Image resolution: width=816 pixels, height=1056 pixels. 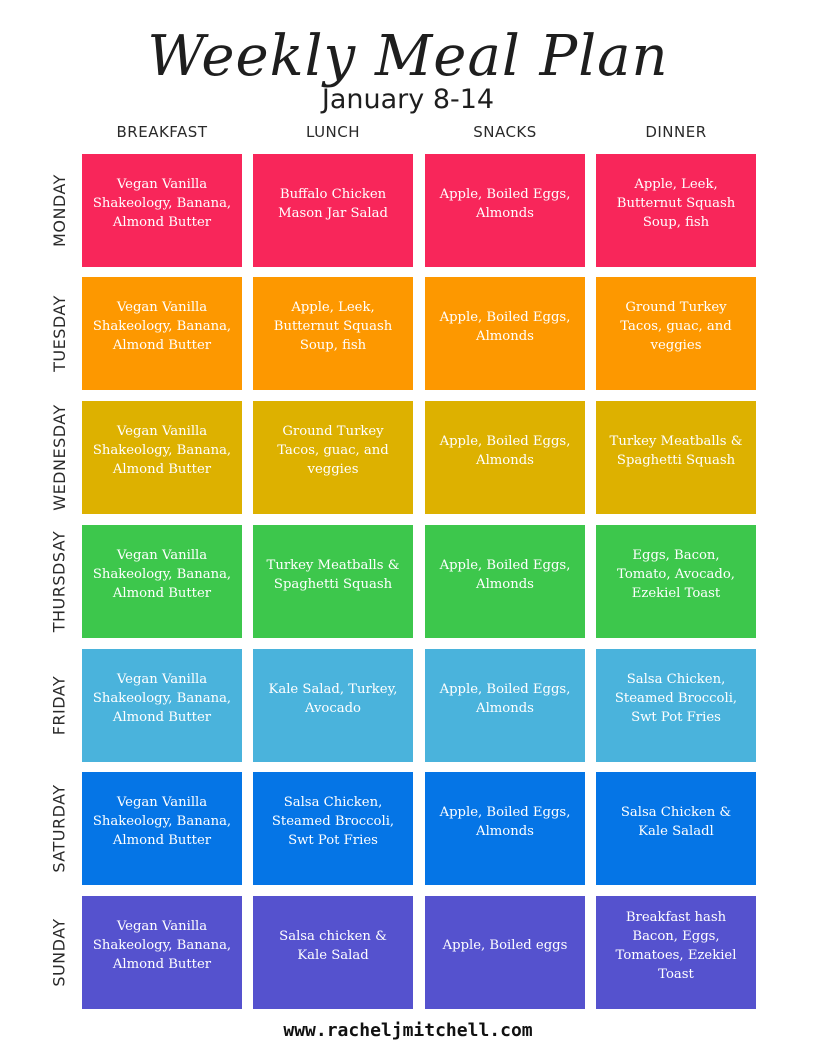 I want to click on day-label-text: SUNDAY, so click(x=59, y=952).